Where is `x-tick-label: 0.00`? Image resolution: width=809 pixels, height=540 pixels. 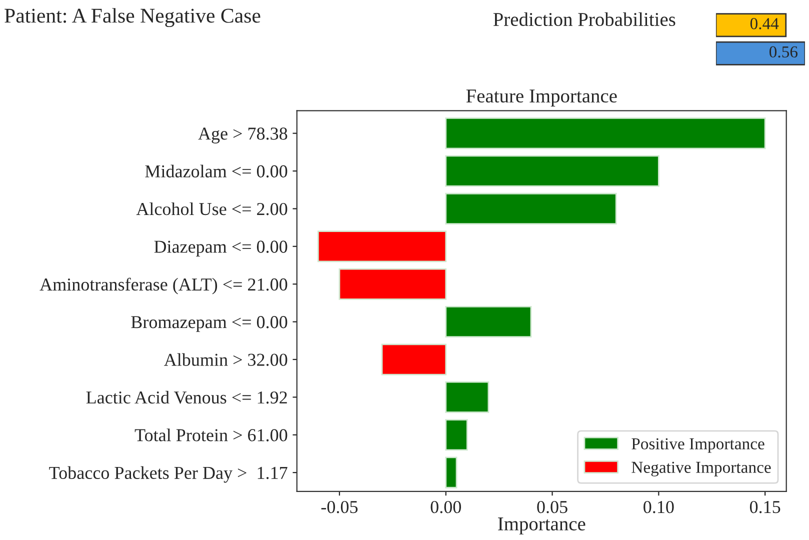 x-tick-label: 0.00 is located at coordinates (445, 507).